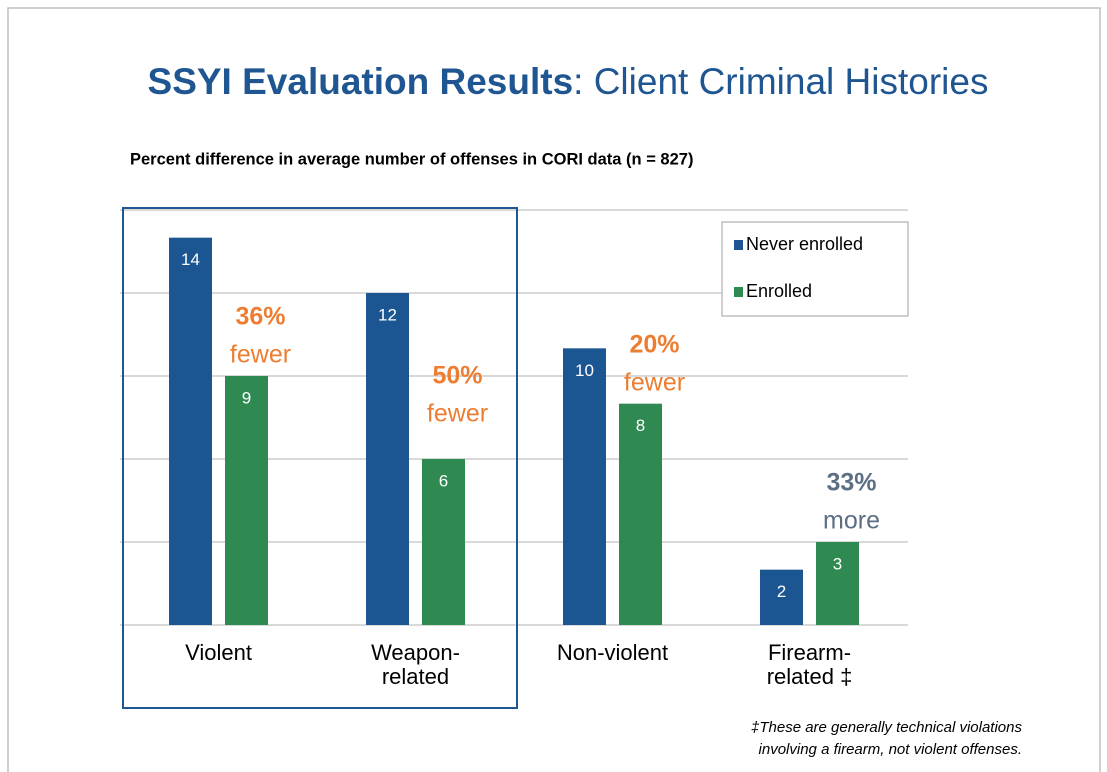 Image resolution: width=1107 pixels, height=772 pixels. What do you see at coordinates (780, 81) in the screenshot?
I see `title-rest: : Client Criminal Histories` at bounding box center [780, 81].